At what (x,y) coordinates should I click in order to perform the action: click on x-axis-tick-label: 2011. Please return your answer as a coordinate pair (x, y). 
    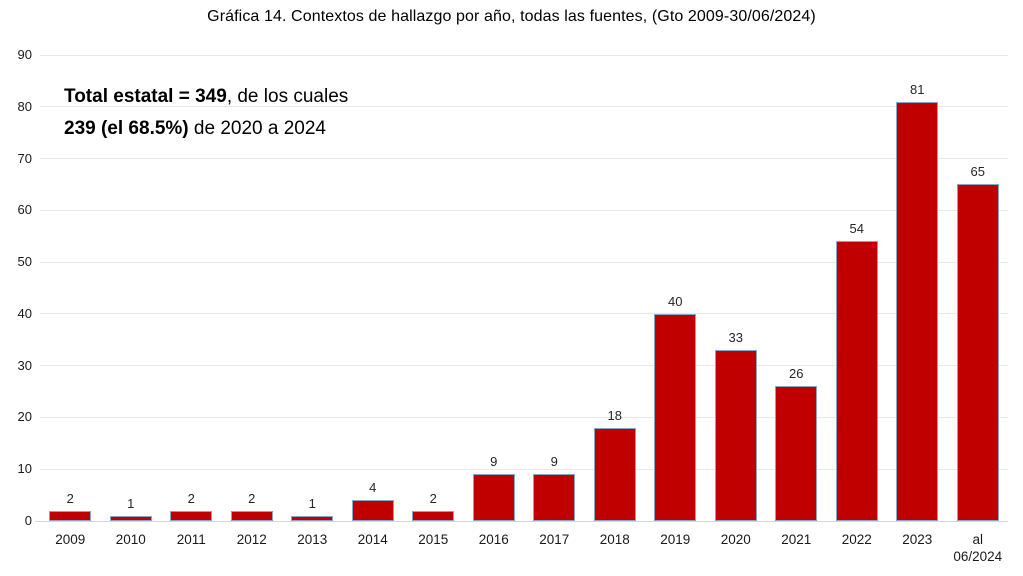
    Looking at the image, I should click on (191, 539).